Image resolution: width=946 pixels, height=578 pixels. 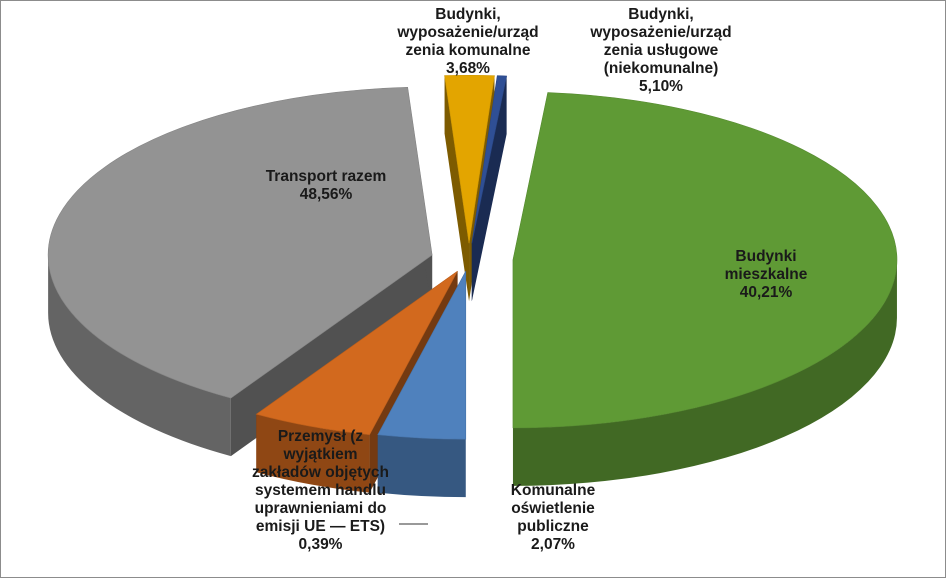 I want to click on label-line: zakładów objętych, so click(x=320, y=472).